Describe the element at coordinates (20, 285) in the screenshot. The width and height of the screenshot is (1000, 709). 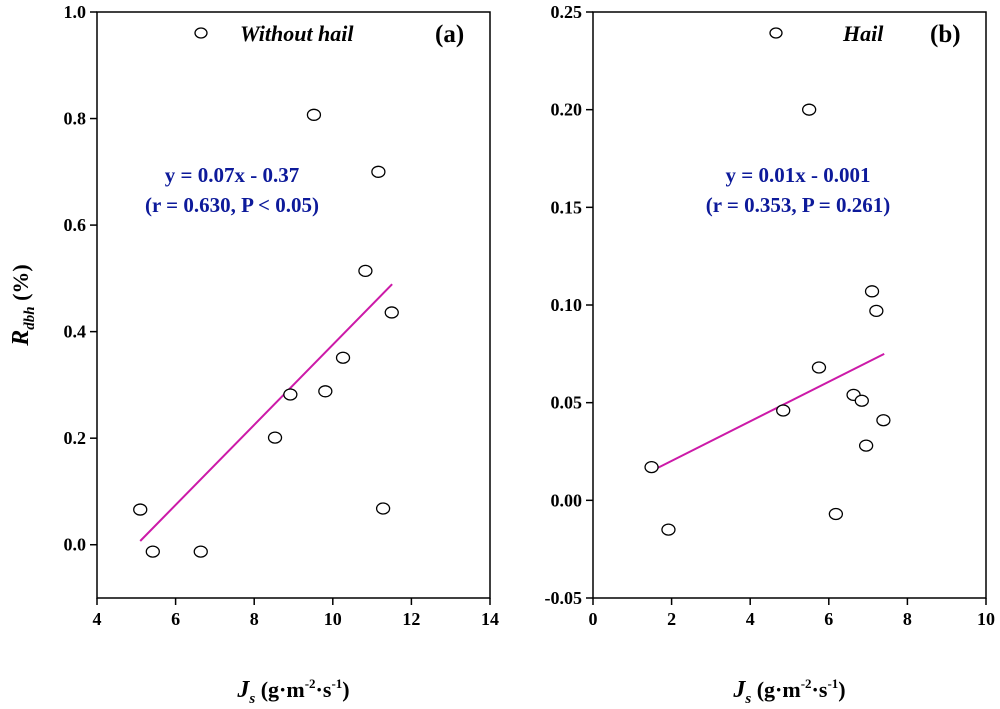
I see `y-axis-title-unit: (%)` at that location.